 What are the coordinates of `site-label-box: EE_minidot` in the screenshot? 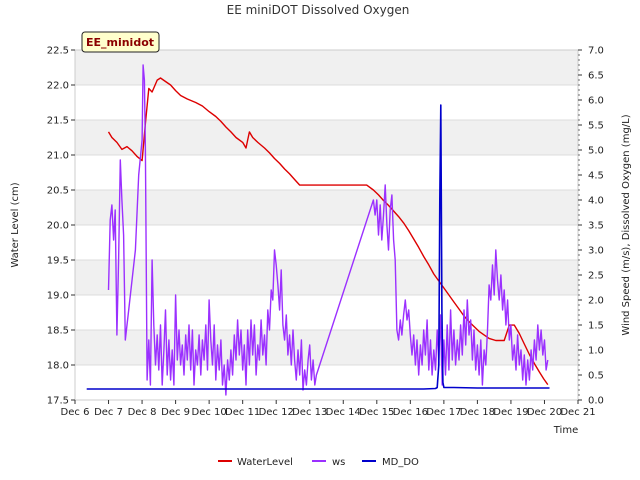 It's located at (120, 42).